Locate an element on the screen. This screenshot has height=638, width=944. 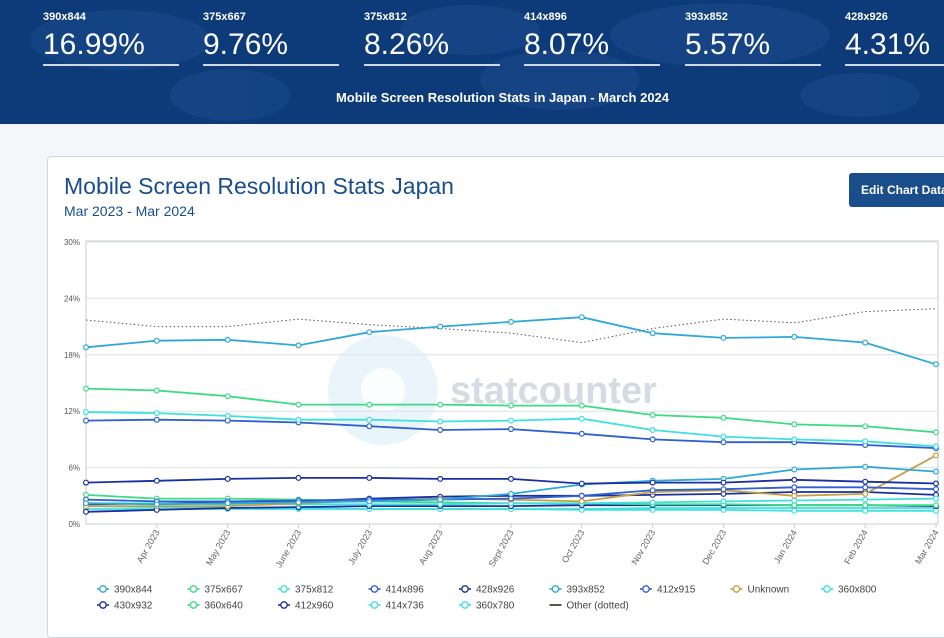
legend-item: 360x640 is located at coordinates (215, 606).